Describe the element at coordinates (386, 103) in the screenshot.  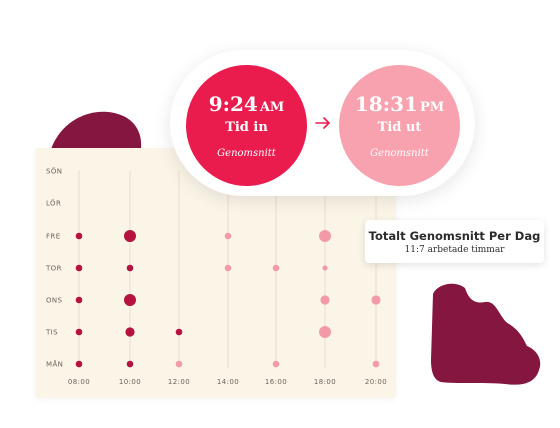
I see `clock-out-time-value: 18:31` at that location.